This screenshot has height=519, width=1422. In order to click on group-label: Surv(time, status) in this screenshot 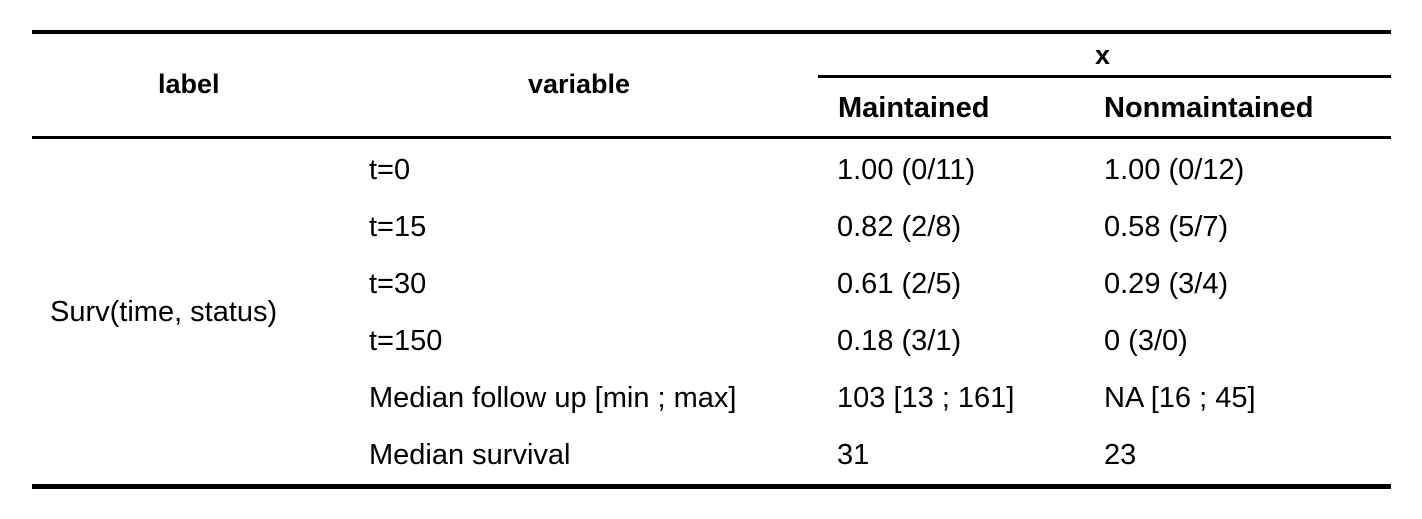, I will do `click(164, 312)`.